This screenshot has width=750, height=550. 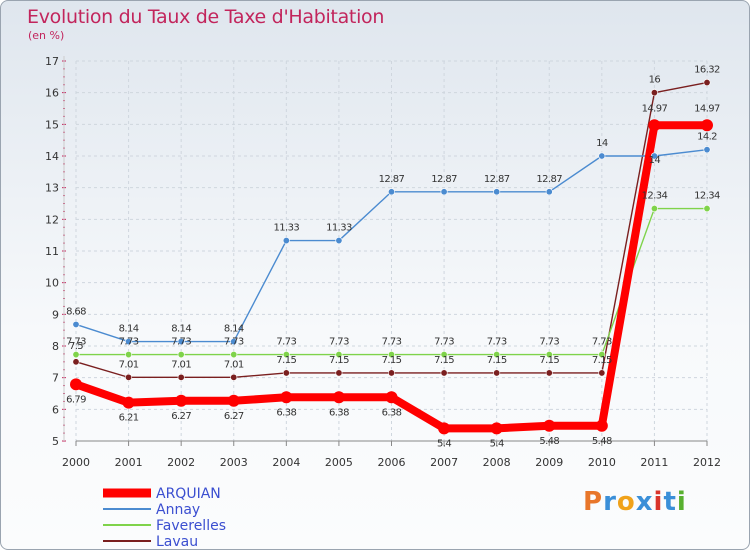 I want to click on data-label-annay: 8.68, so click(x=76, y=311).